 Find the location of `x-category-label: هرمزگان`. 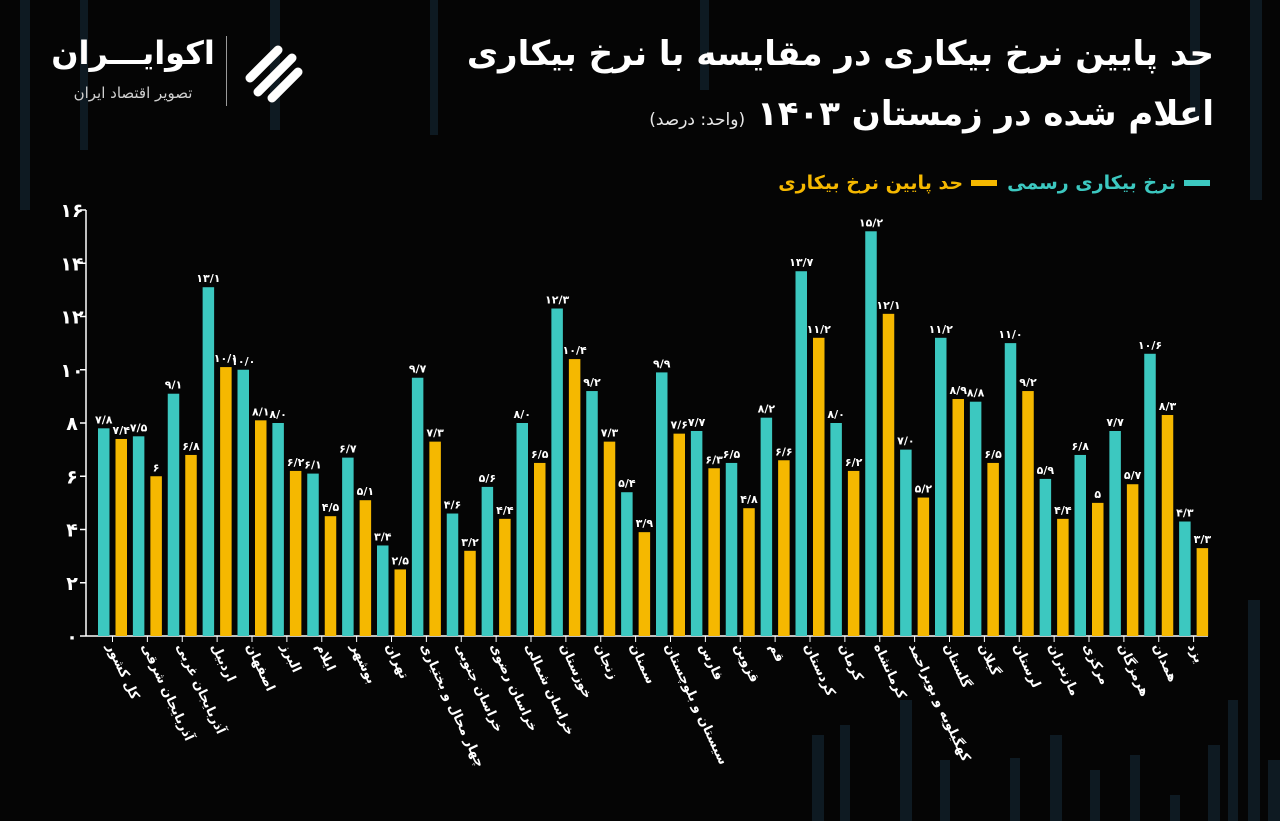

x-category-label: هرمزگان is located at coordinates (1133, 670).